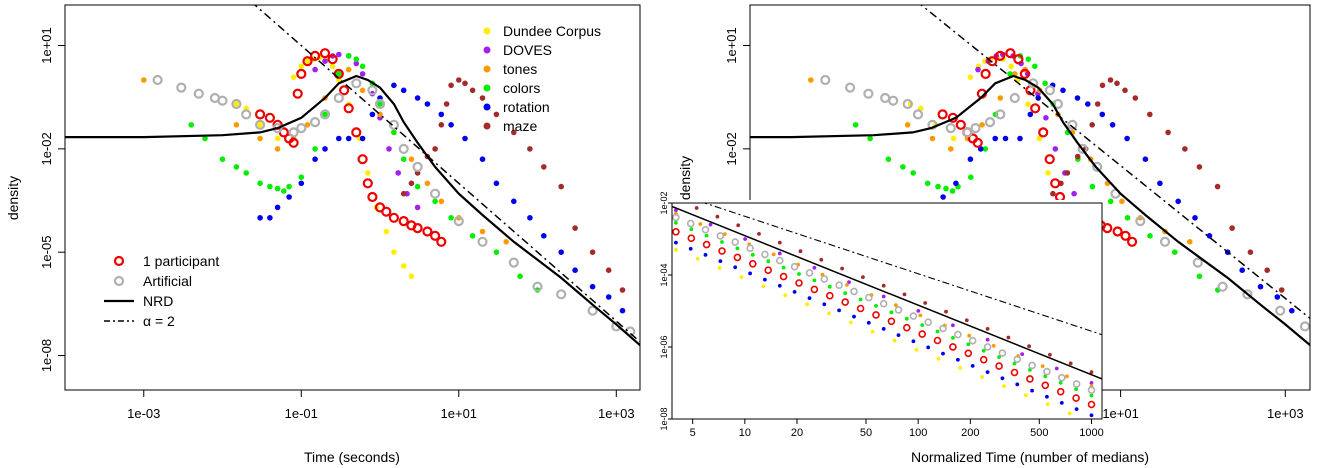 This screenshot has width=1322, height=468. What do you see at coordinates (46, 355) in the screenshot?
I see `y-tick-label: 1e-08` at bounding box center [46, 355].